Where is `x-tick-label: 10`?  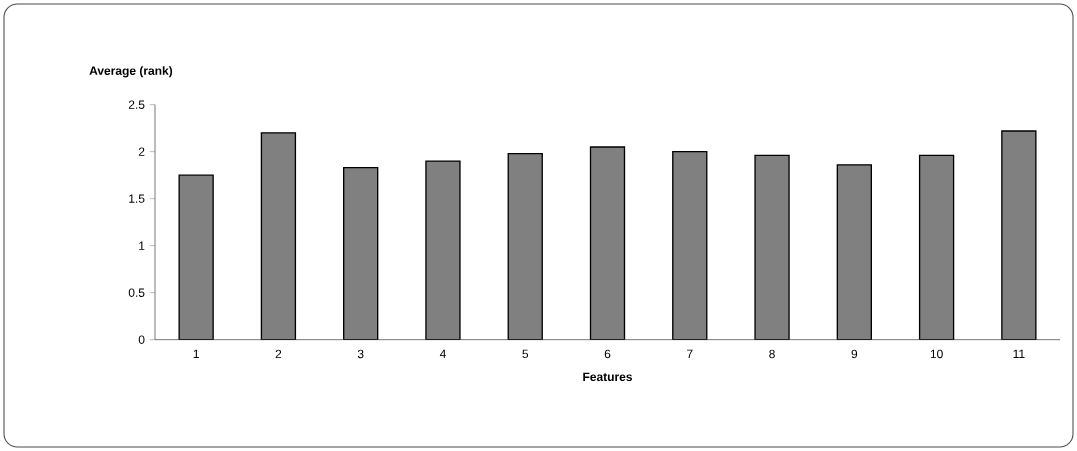 x-tick-label: 10 is located at coordinates (936, 354).